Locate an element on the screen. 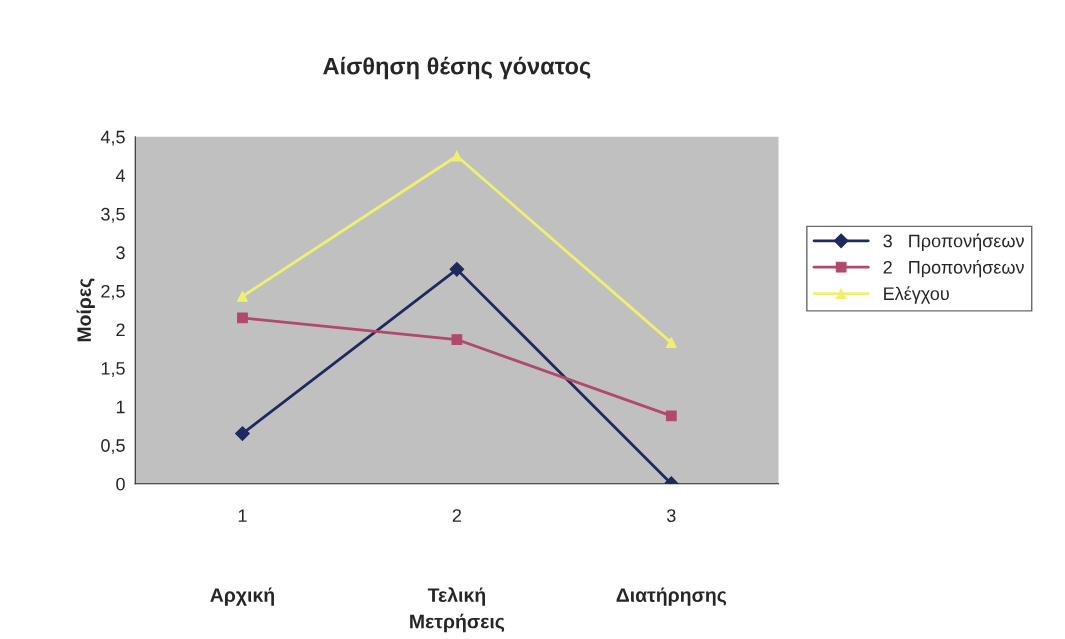 This screenshot has width=1065, height=639. y-tick-label: 2,5 is located at coordinates (113, 292).